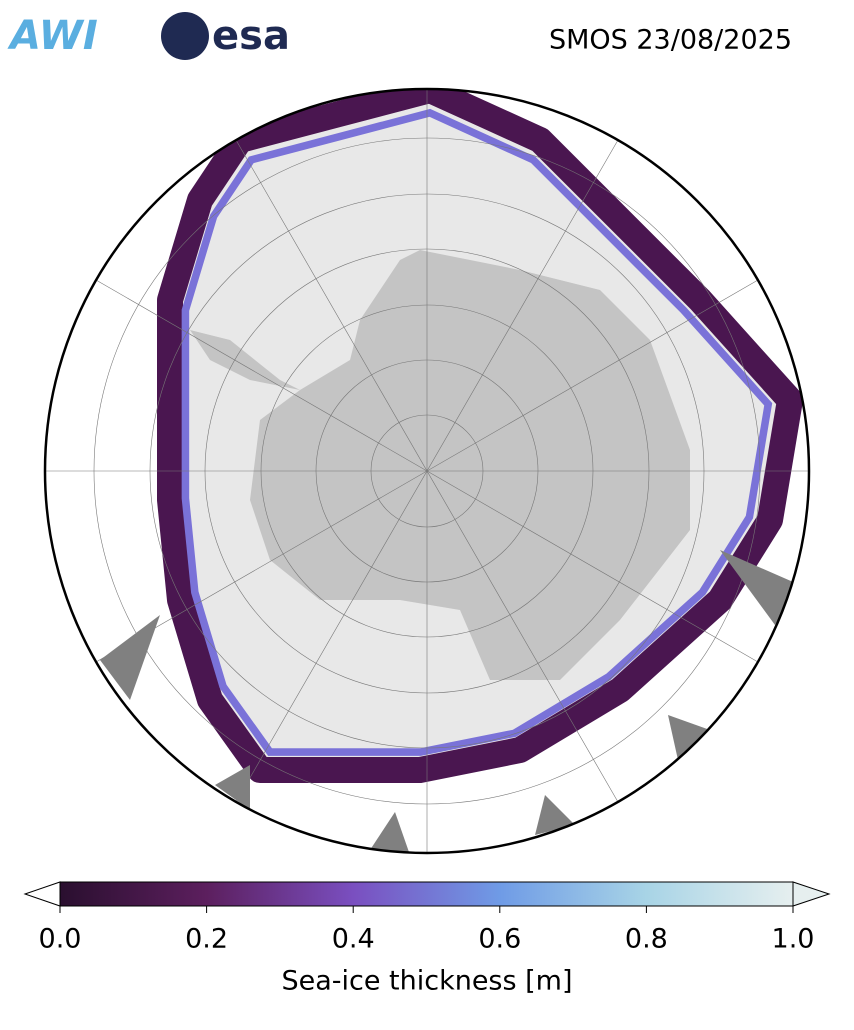 The image size is (854, 1030). Describe the element at coordinates (427, 918) in the screenshot. I see `colorbar: 0.0 0.2 0.4 0.6 0.8 1.0` at that location.